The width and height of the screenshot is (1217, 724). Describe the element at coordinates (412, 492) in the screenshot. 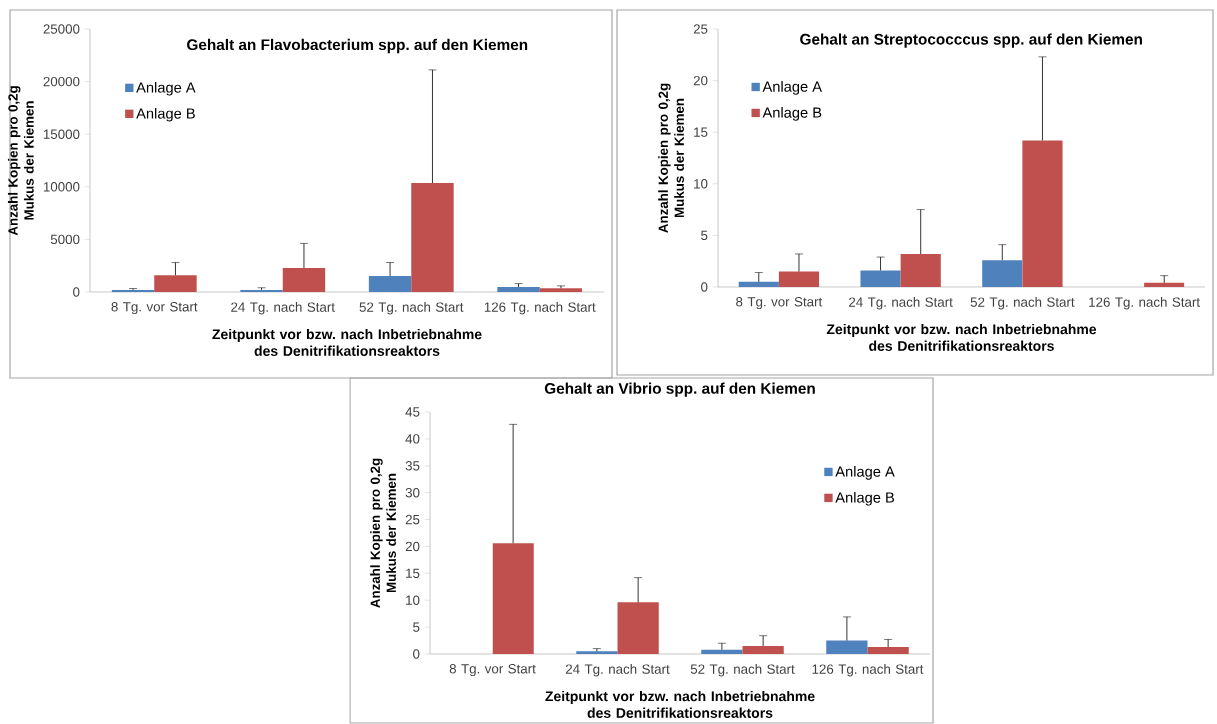

I see `y-tick-label: 30` at that location.